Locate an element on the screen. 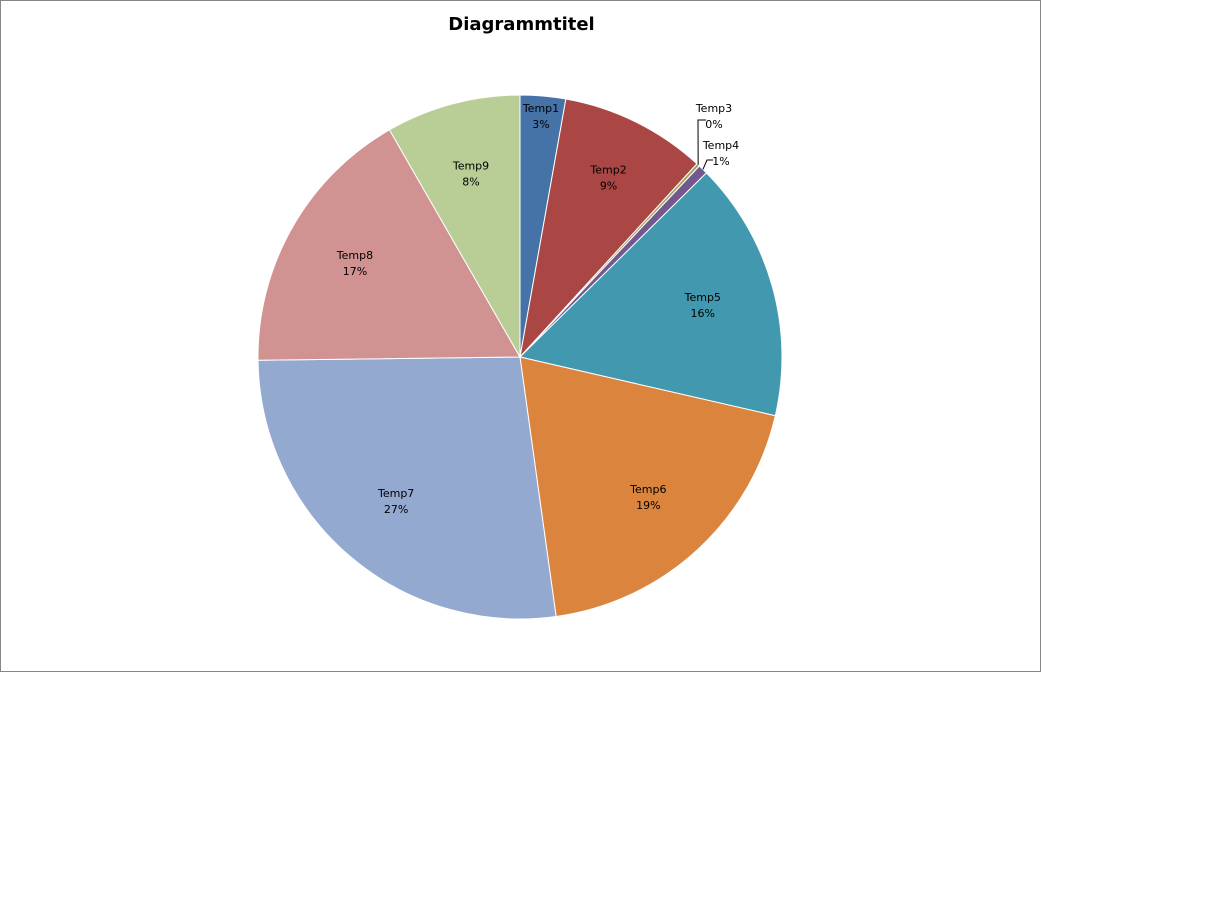  data-label-percent: 3% is located at coordinates (540, 124).